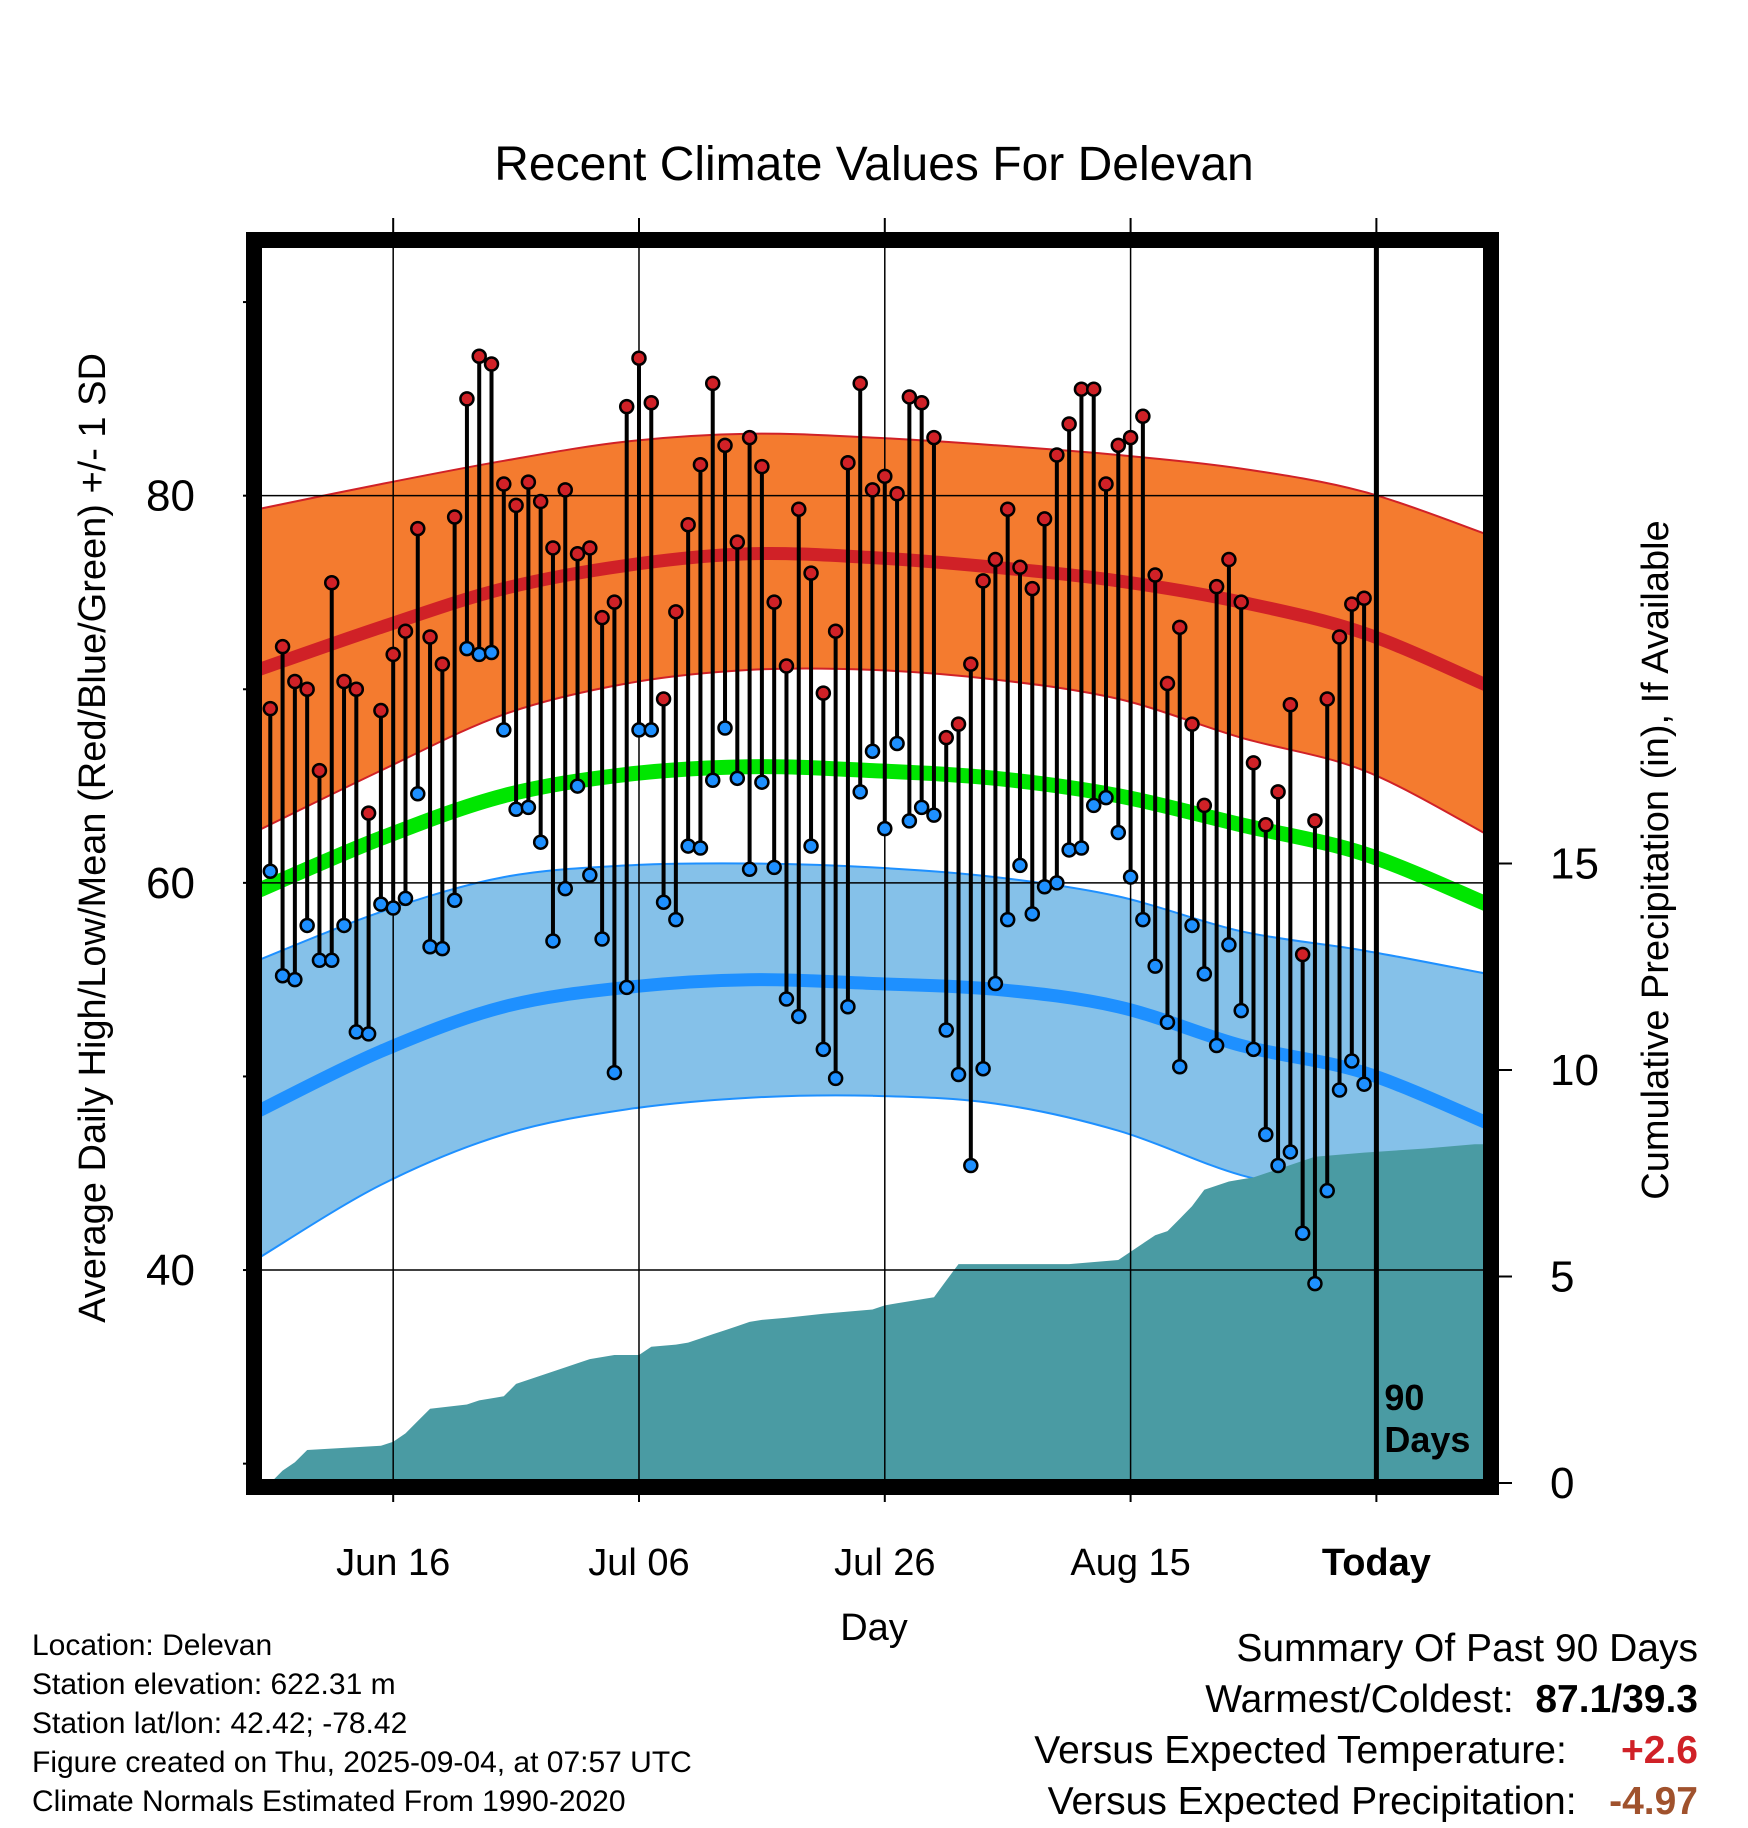 Image resolution: width=1748 pixels, height=1828 pixels. I want to click on temperature-departure-label: Versus Expected Temperature:, so click(1300, 1750).